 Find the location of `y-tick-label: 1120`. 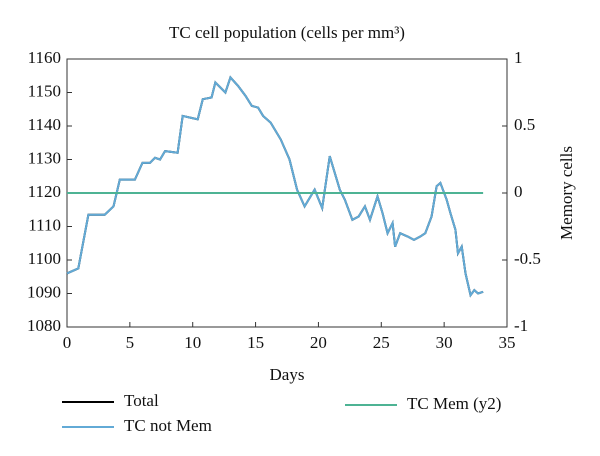

y-tick-label: 1120 is located at coordinates (44, 191).